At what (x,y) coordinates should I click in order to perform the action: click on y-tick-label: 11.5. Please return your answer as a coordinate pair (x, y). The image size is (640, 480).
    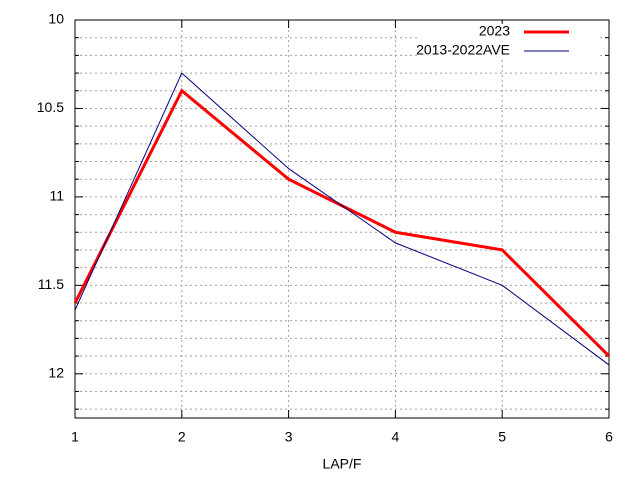
    Looking at the image, I should click on (51, 284).